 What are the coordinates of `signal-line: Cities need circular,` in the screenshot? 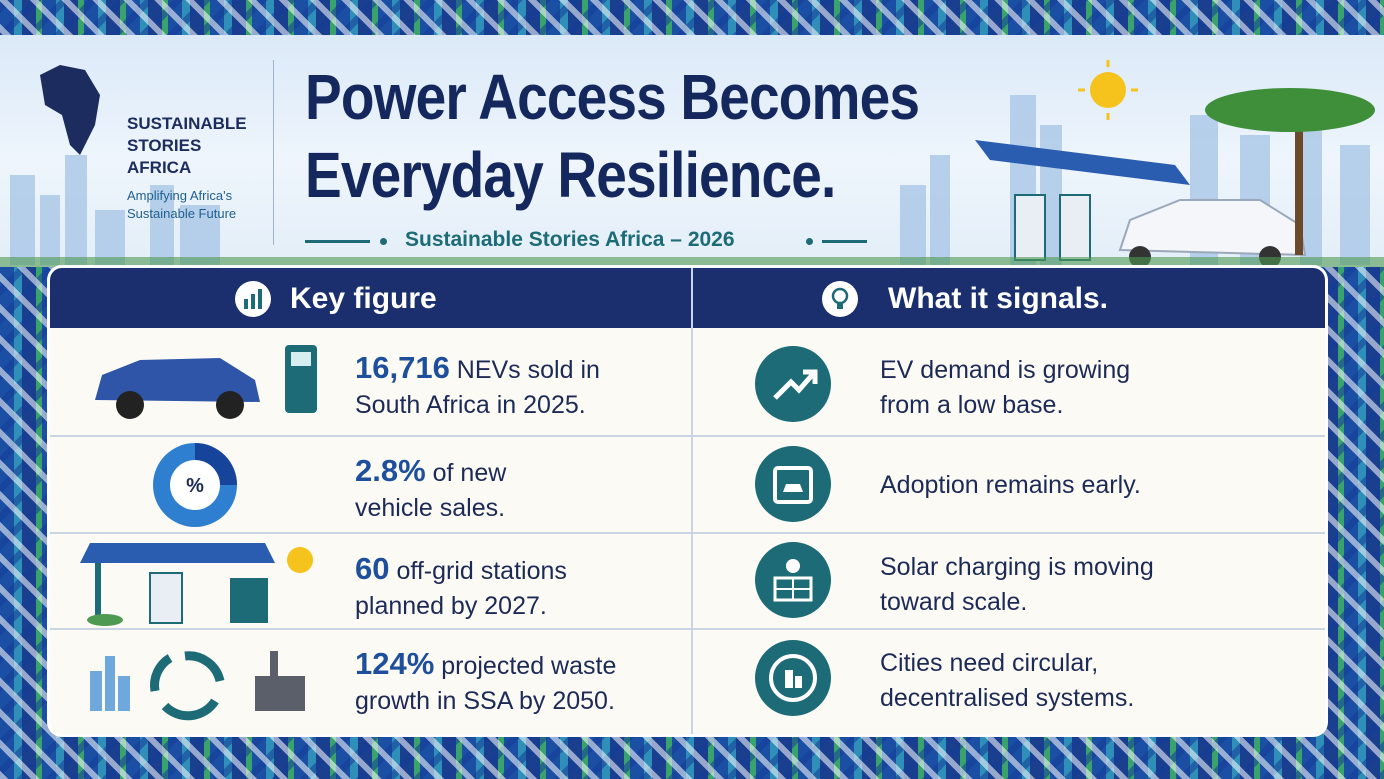 It's located at (989, 663).